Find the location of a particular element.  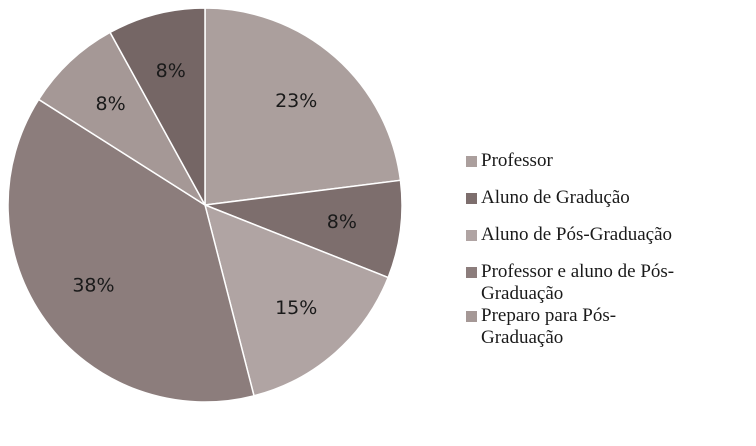

legend-label: Aluno de Gradução is located at coordinates (555, 197).